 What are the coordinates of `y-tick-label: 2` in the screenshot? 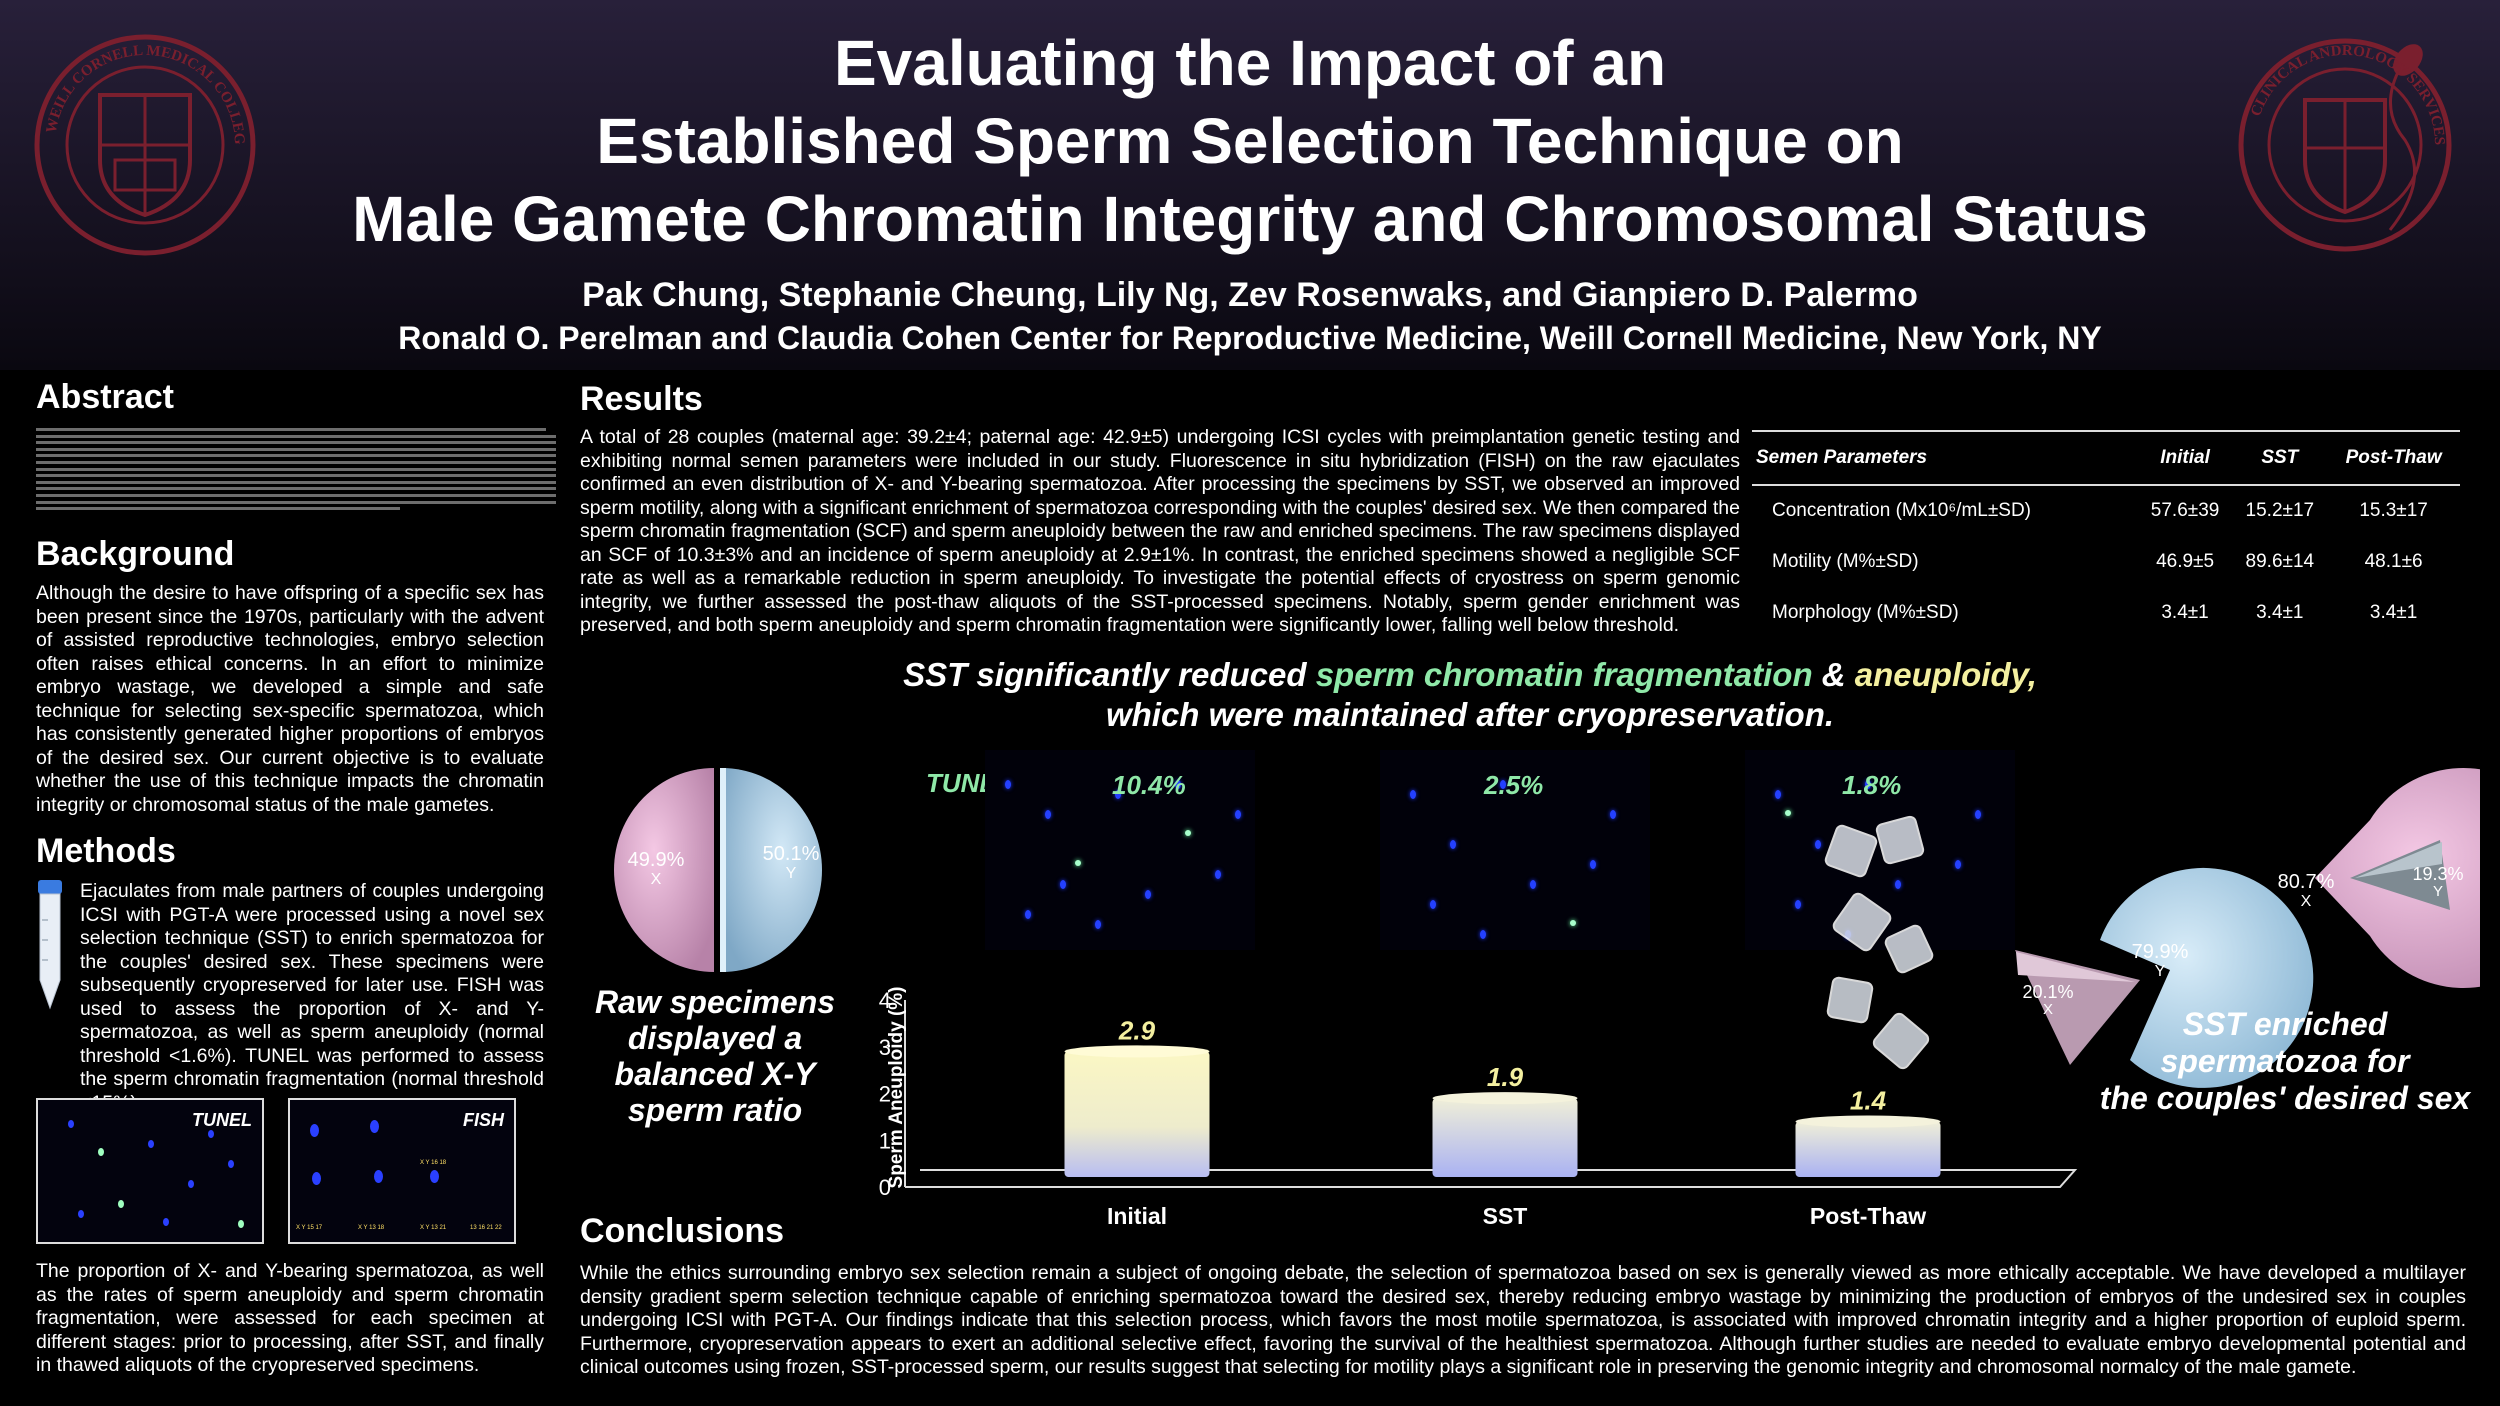 It's located at (885, 1094).